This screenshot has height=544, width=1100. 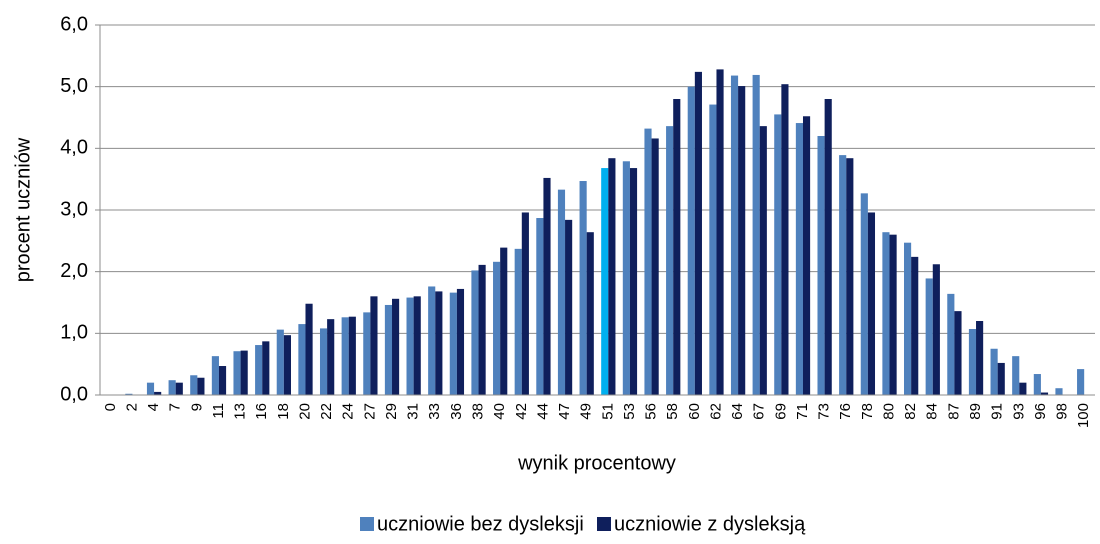 I want to click on x-tick-label: 64, so click(x=737, y=411).